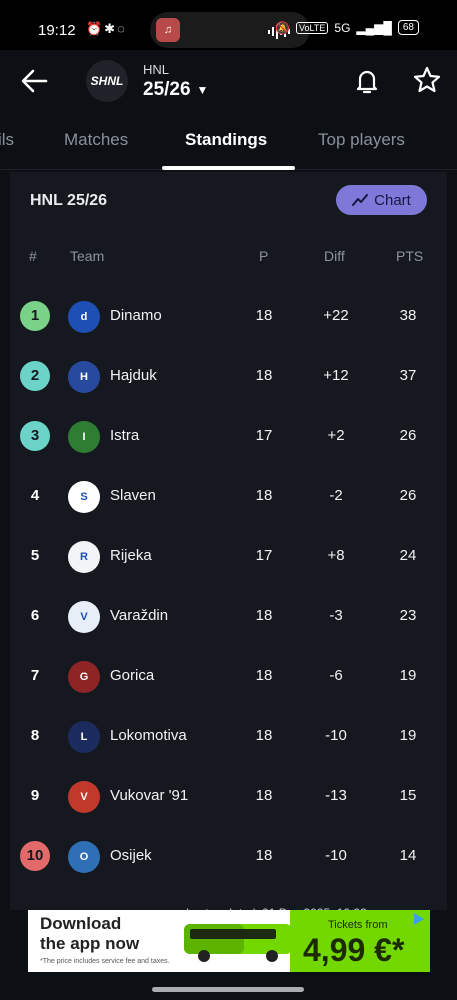  Describe the element at coordinates (84, 857) in the screenshot. I see `osijek-crest-icon: O` at that location.